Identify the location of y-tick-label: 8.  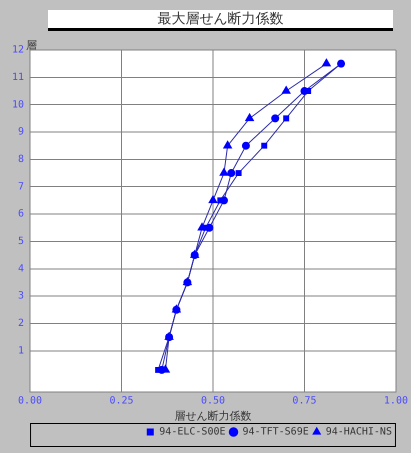
(21, 159).